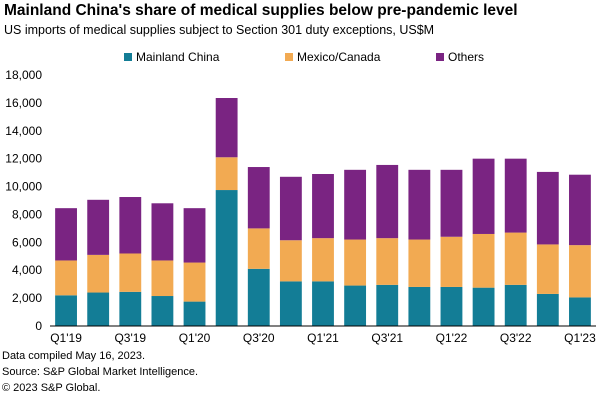 The image size is (600, 400). I want to click on y-tick-label-8-000: 8,000, so click(27, 214).